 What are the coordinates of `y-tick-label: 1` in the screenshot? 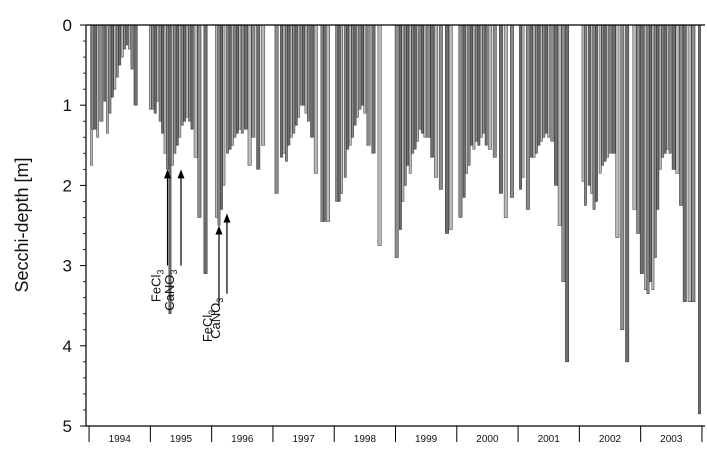 It's located at (67, 105).